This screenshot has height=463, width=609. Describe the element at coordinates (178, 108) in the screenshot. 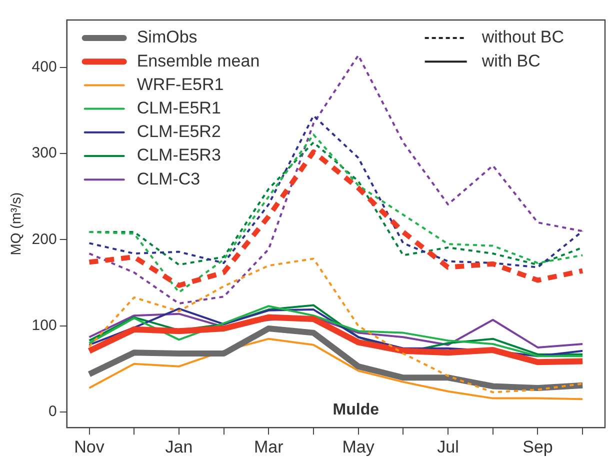

I see `legend-label: CLM-E5R1` at that location.